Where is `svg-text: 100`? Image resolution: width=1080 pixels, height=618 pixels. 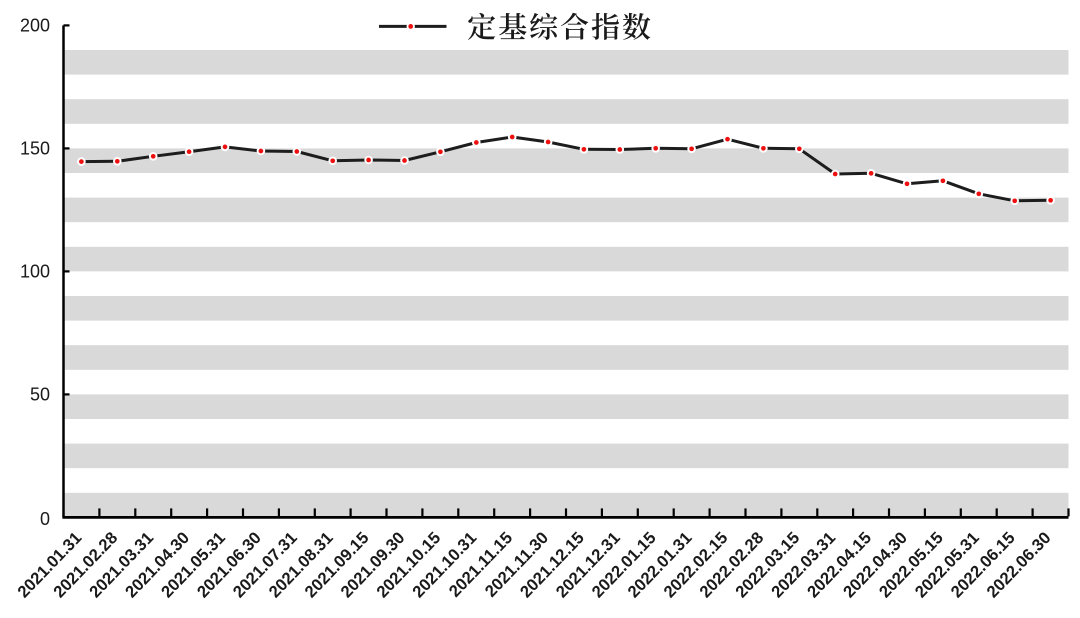 svg-text: 100 is located at coordinates (35, 272).